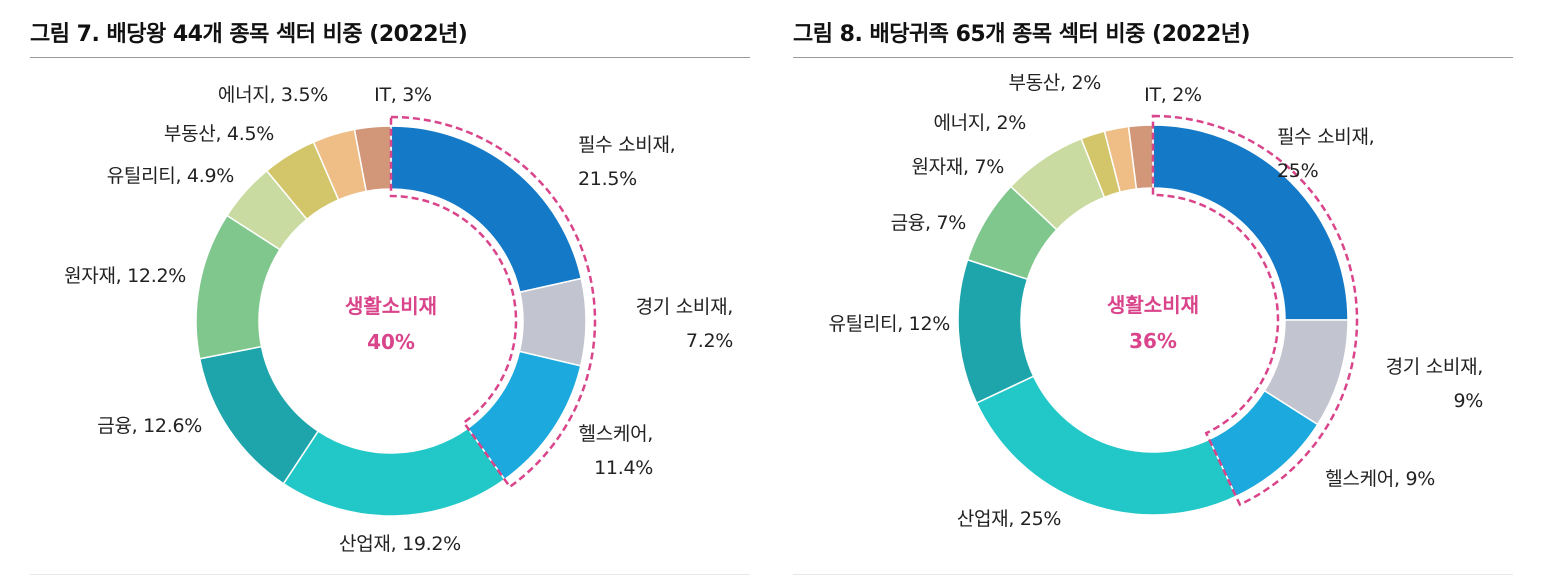 The height and width of the screenshot is (580, 1544). Describe the element at coordinates (125, 276) in the screenshot. I see `slice-label-원자재: 원자재, 12.2%` at that location.